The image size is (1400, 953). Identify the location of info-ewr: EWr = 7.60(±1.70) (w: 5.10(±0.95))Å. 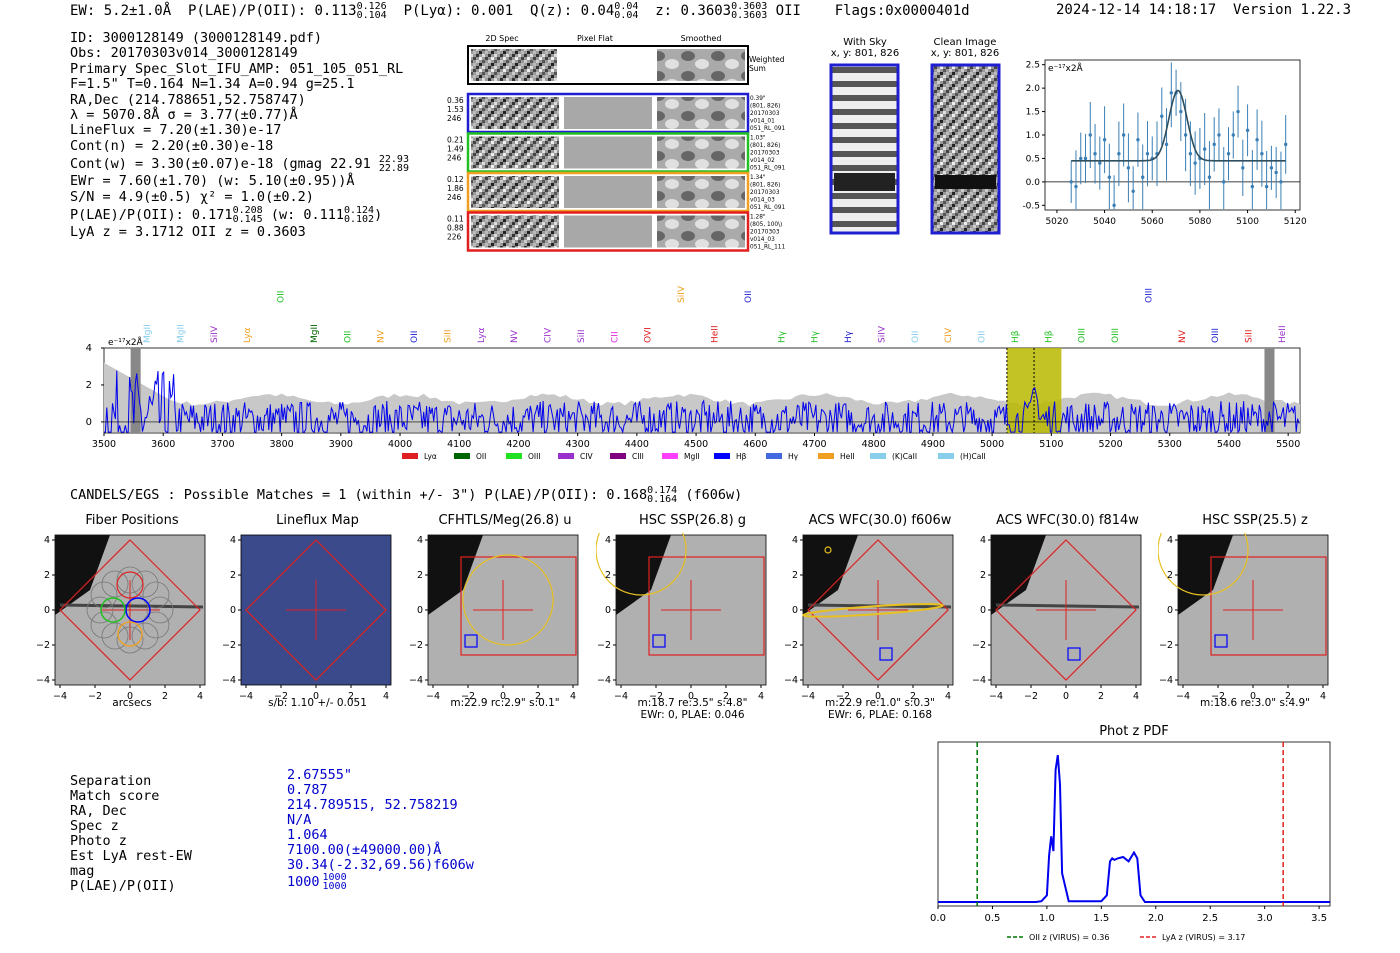
(212, 181).